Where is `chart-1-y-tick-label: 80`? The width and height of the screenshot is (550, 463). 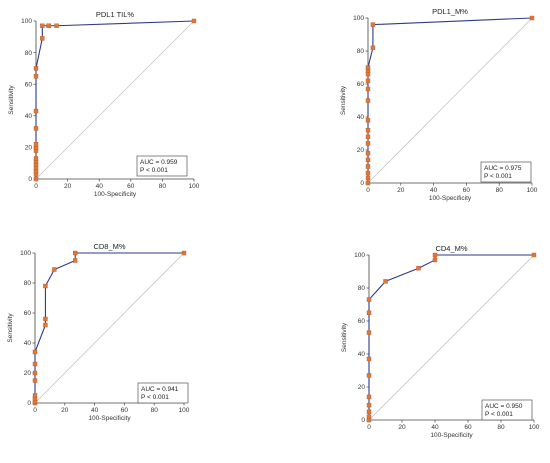 chart-1-y-tick-label: 80 is located at coordinates (29, 53).